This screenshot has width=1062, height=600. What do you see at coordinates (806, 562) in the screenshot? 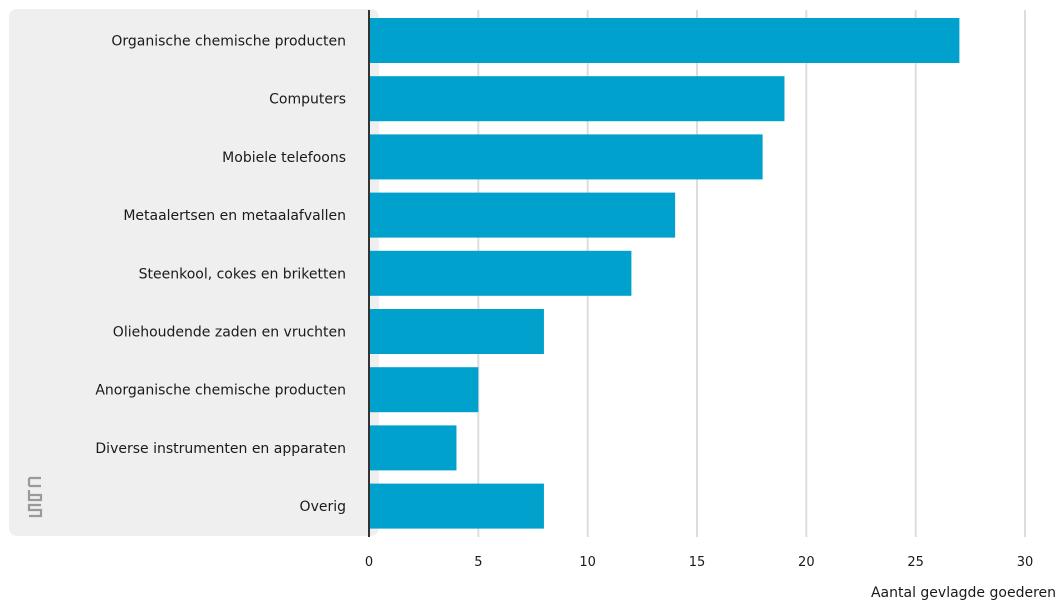
I see `x-tick-label: 20` at bounding box center [806, 562].